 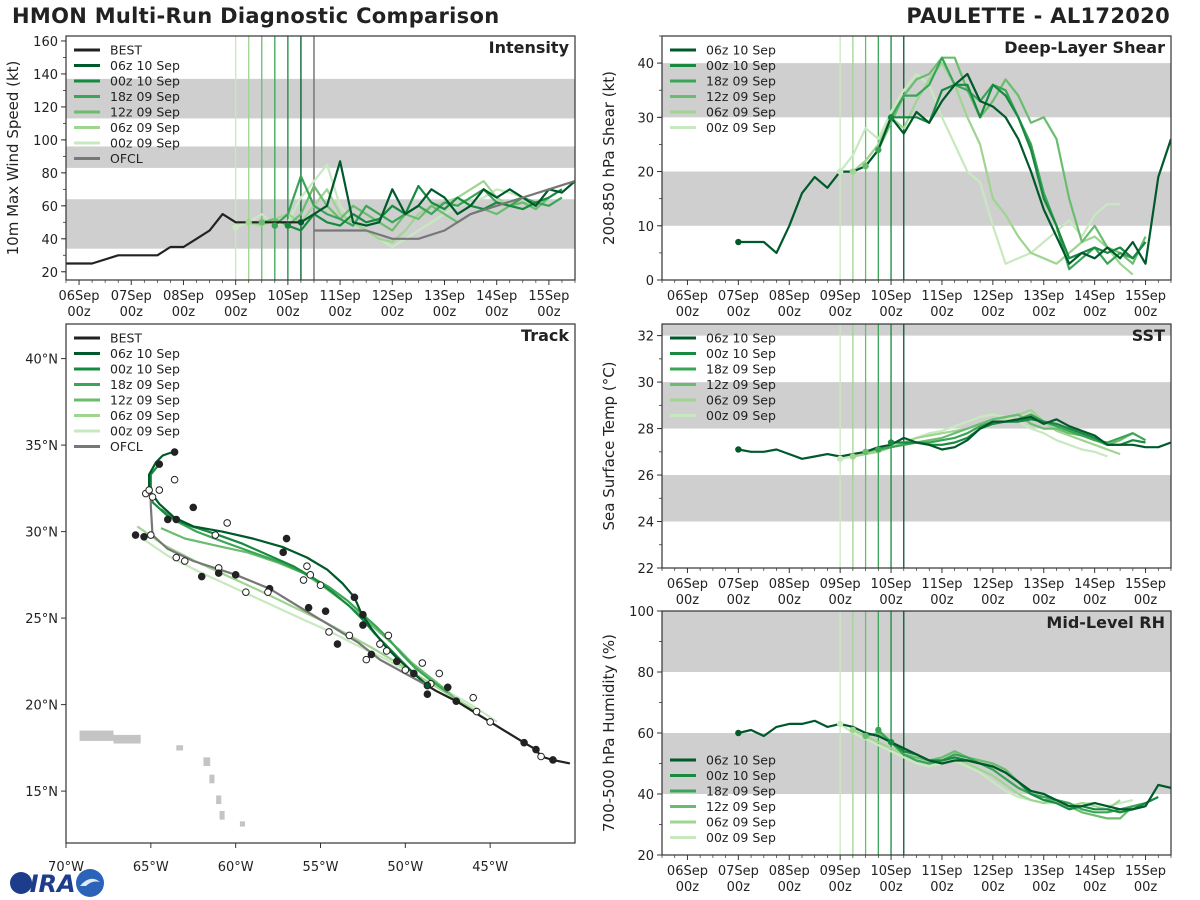 What do you see at coordinates (789, 871) in the screenshot?
I see `rh-xtick-label: 08Sep` at bounding box center [789, 871].